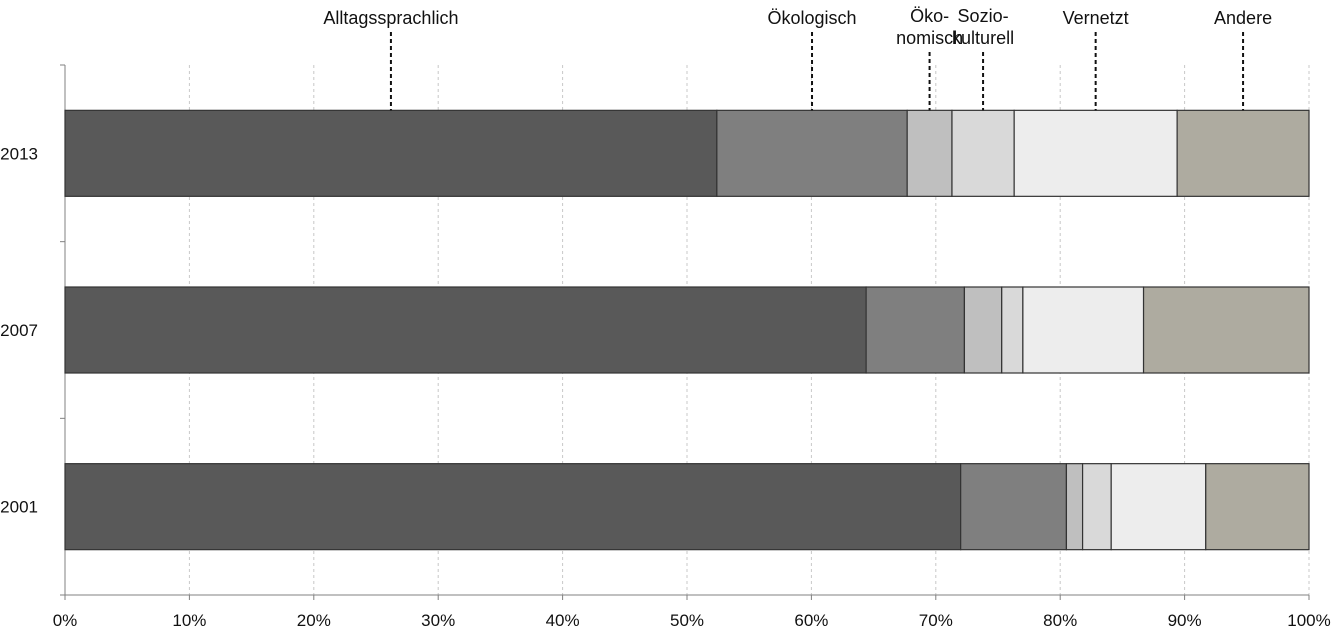 The height and width of the screenshot is (630, 1339). Describe the element at coordinates (1185, 620) in the screenshot. I see `x-tick-label: 90%` at that location.